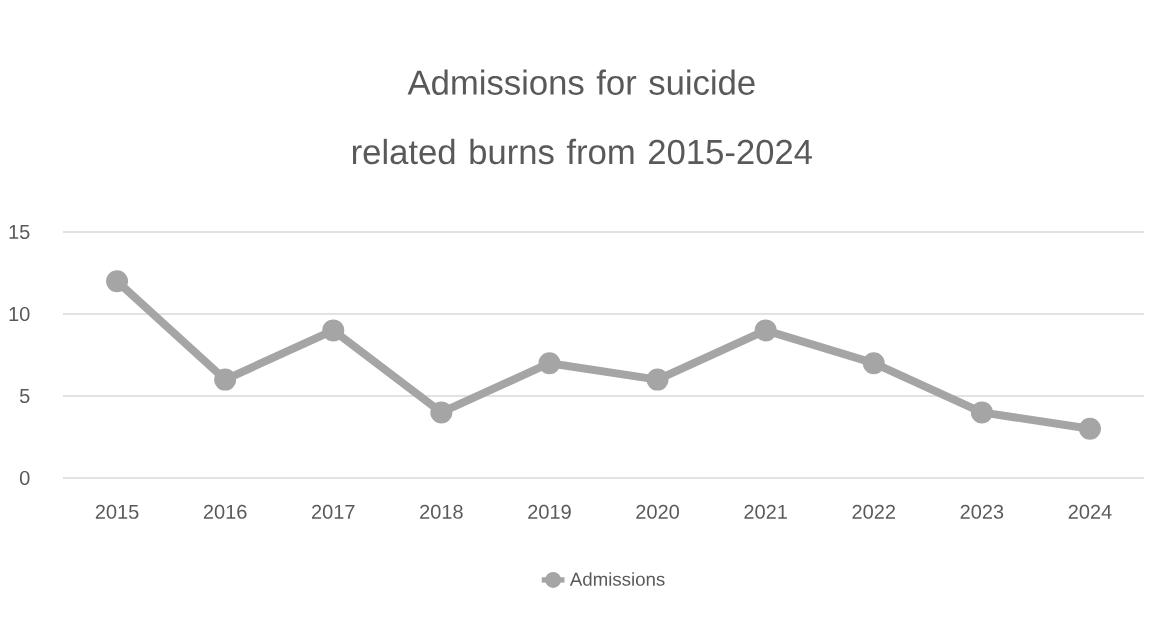  What do you see at coordinates (982, 511) in the screenshot?
I see `x-tick-label: 2023` at bounding box center [982, 511].